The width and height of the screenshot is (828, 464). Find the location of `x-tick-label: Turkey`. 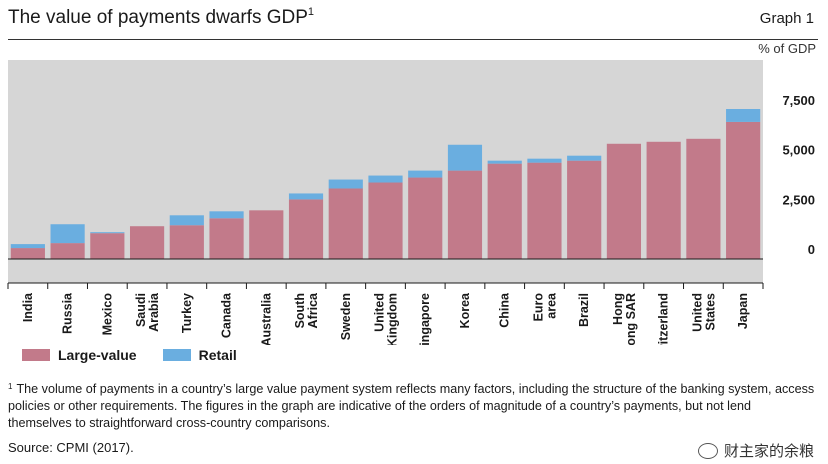

x-tick-label: Turkey is located at coordinates (187, 313).